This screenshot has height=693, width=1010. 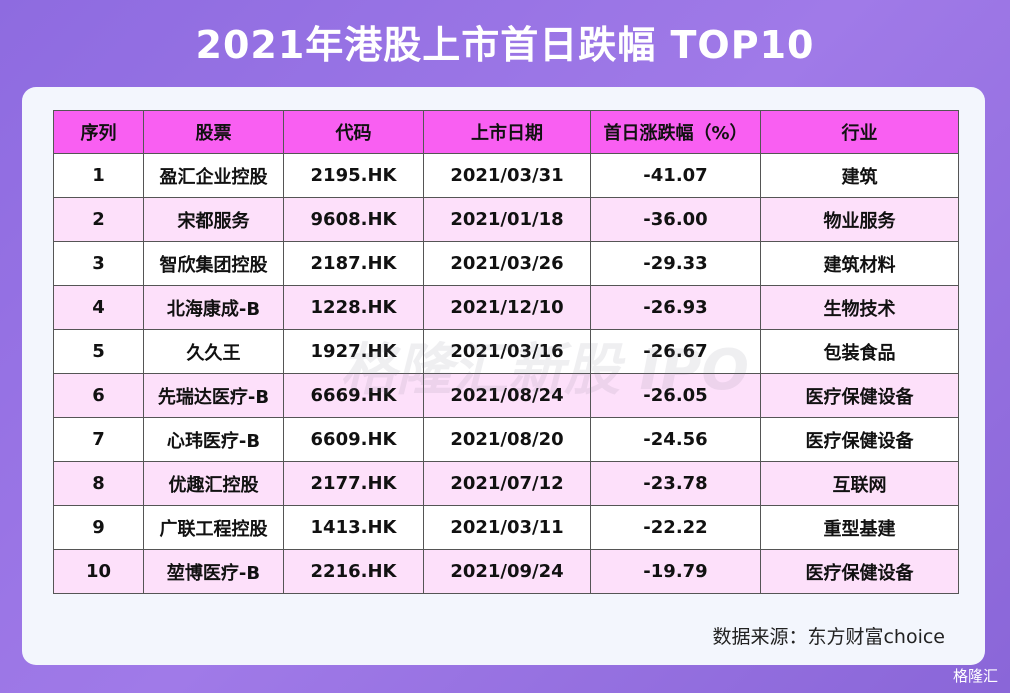 I want to click on table-cell: 久久王, so click(x=213, y=351).